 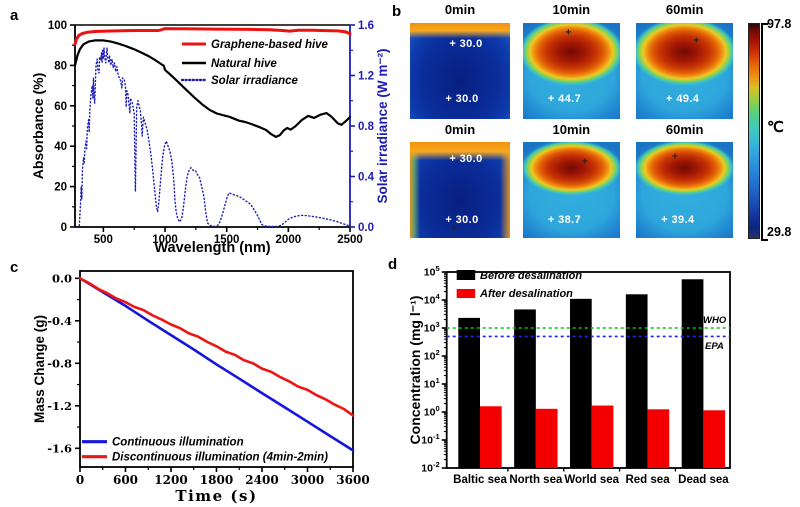 What do you see at coordinates (366, 26) in the screenshot?
I see `label: 1.6` at bounding box center [366, 26].